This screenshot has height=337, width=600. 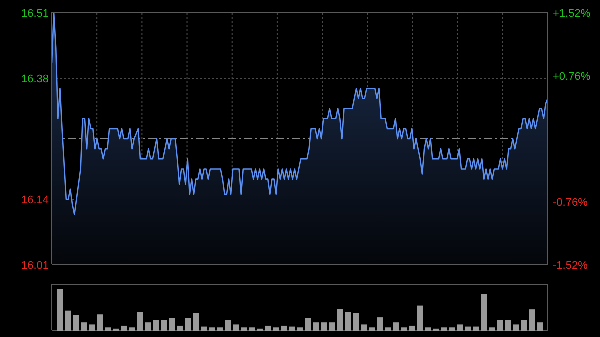 I want to click on y2-tick-label: -1.52%, so click(x=570, y=266).